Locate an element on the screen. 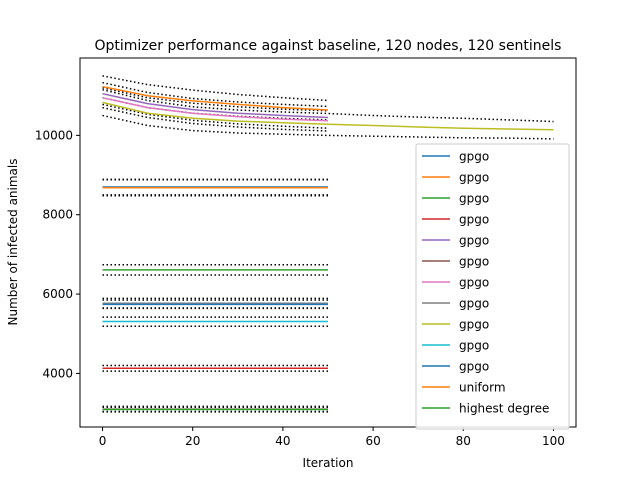 The height and width of the screenshot is (480, 640). y-tick-label: 8000 is located at coordinates (57, 215).